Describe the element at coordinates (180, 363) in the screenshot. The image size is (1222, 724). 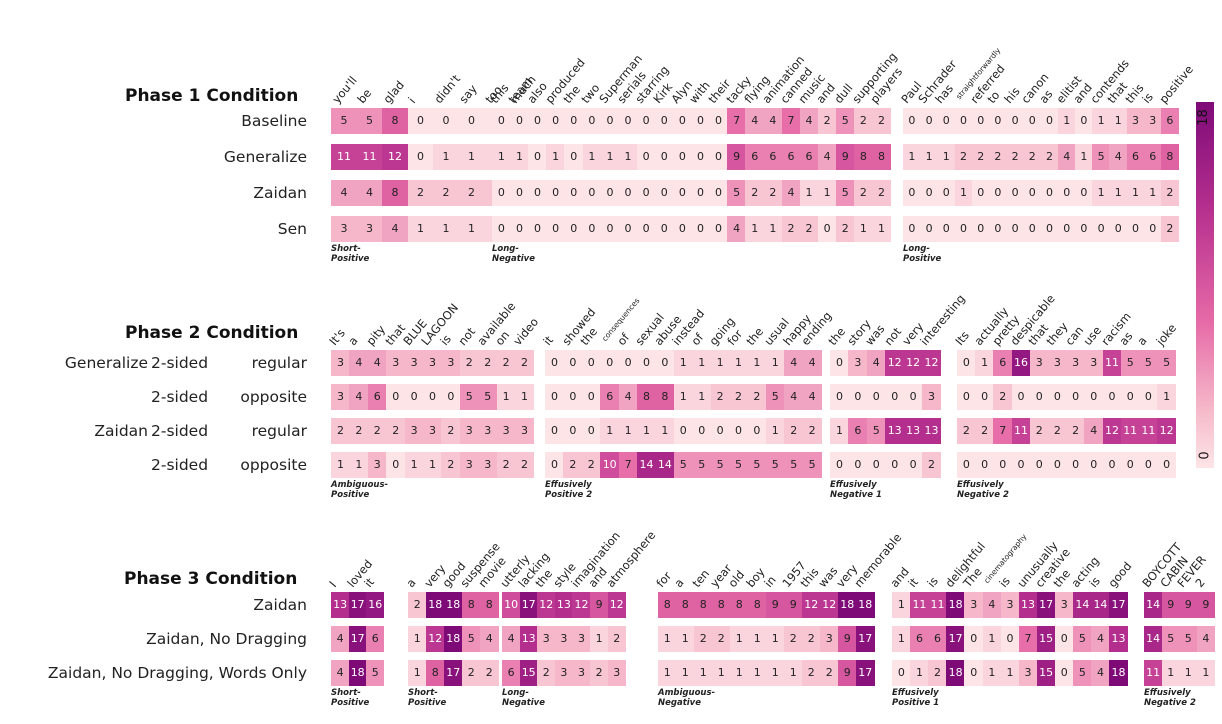
I see `row-label-sided: 2-sided` at that location.